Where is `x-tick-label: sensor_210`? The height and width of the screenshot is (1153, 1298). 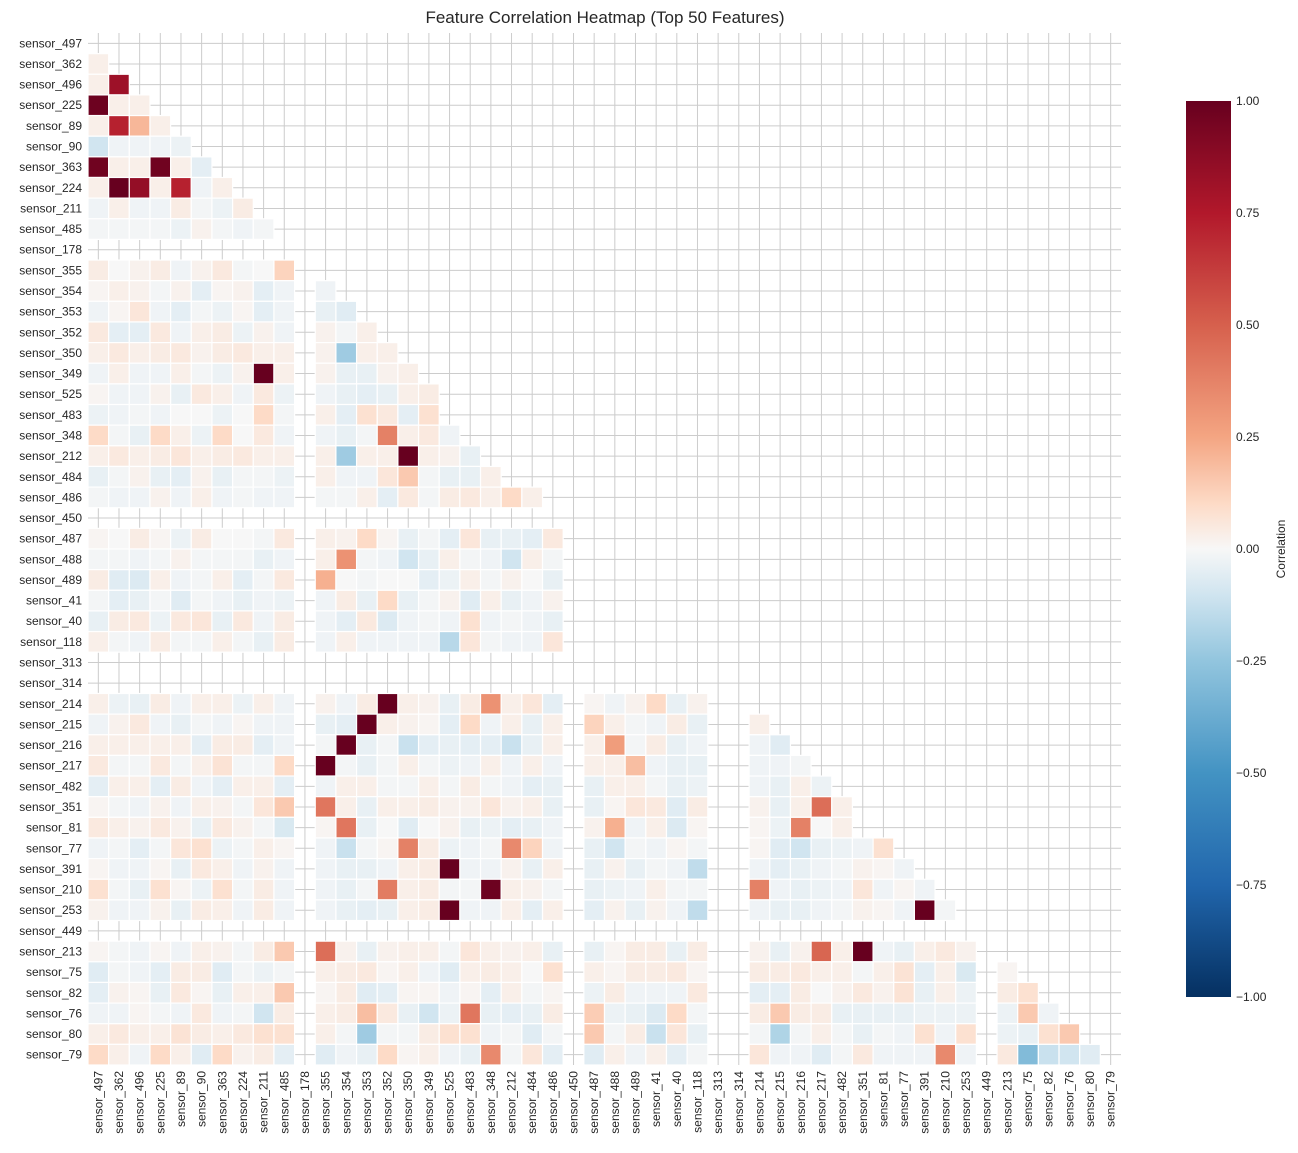 x-tick-label: sensor_210 is located at coordinates (945, 1102).